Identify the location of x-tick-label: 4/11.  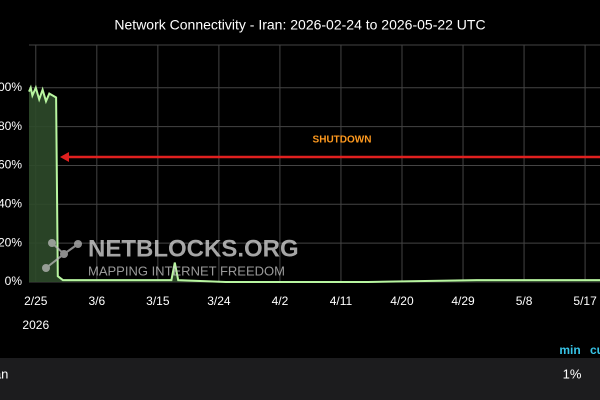
(341, 301).